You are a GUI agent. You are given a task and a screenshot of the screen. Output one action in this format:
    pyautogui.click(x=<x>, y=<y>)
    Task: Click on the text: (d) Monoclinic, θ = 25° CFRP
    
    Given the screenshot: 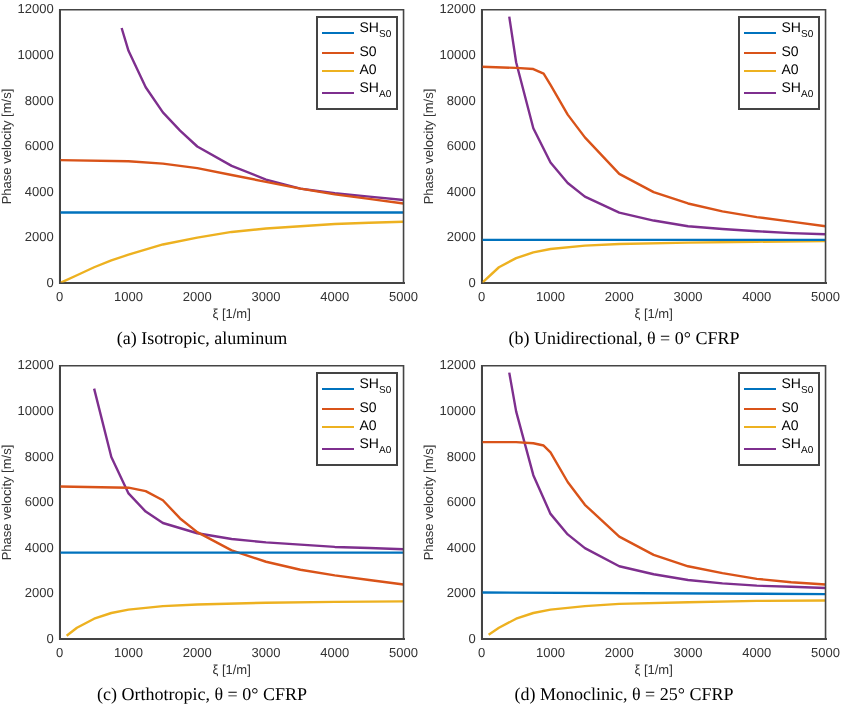 What is the action you would take?
    pyautogui.click(x=624, y=693)
    